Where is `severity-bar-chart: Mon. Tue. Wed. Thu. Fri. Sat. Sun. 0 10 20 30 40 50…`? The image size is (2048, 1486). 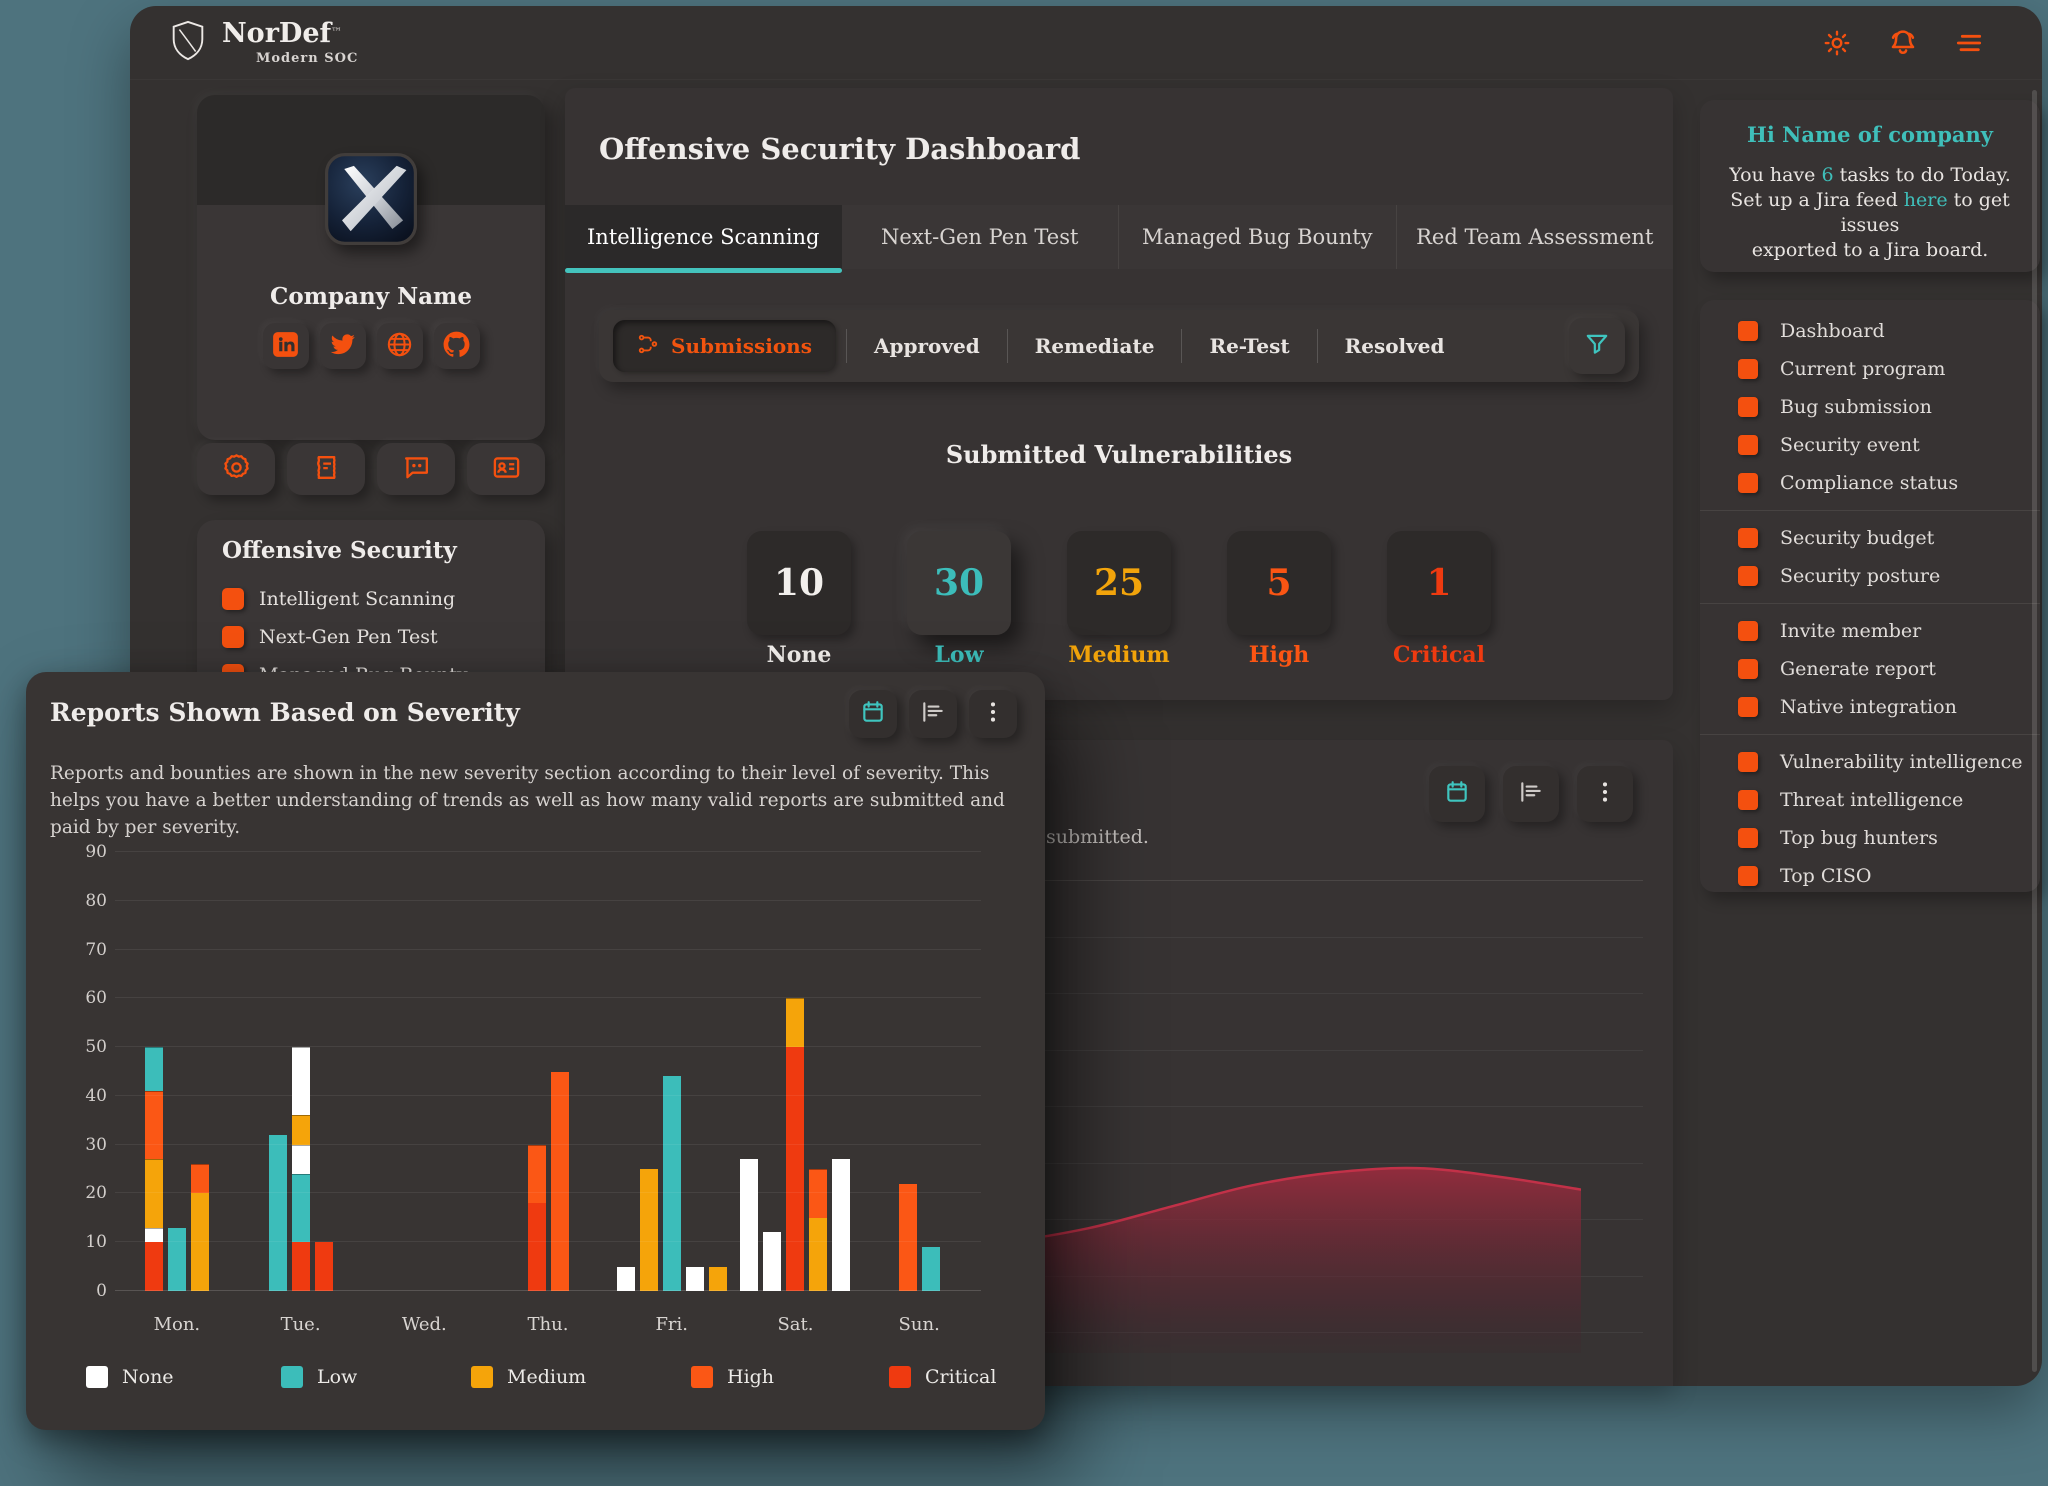
severity-bar-chart: Mon. Tue. Wed. Thu. Fri. Sat. Sun. 0 10 20 30 40 50… is located at coordinates (533, 1088).